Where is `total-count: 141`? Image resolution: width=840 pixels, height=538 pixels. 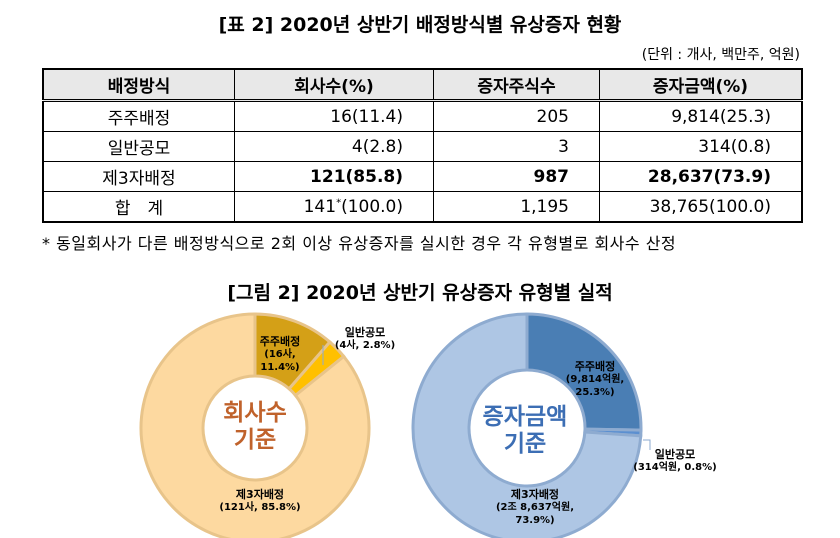
total-count: 141 is located at coordinates (320, 206).